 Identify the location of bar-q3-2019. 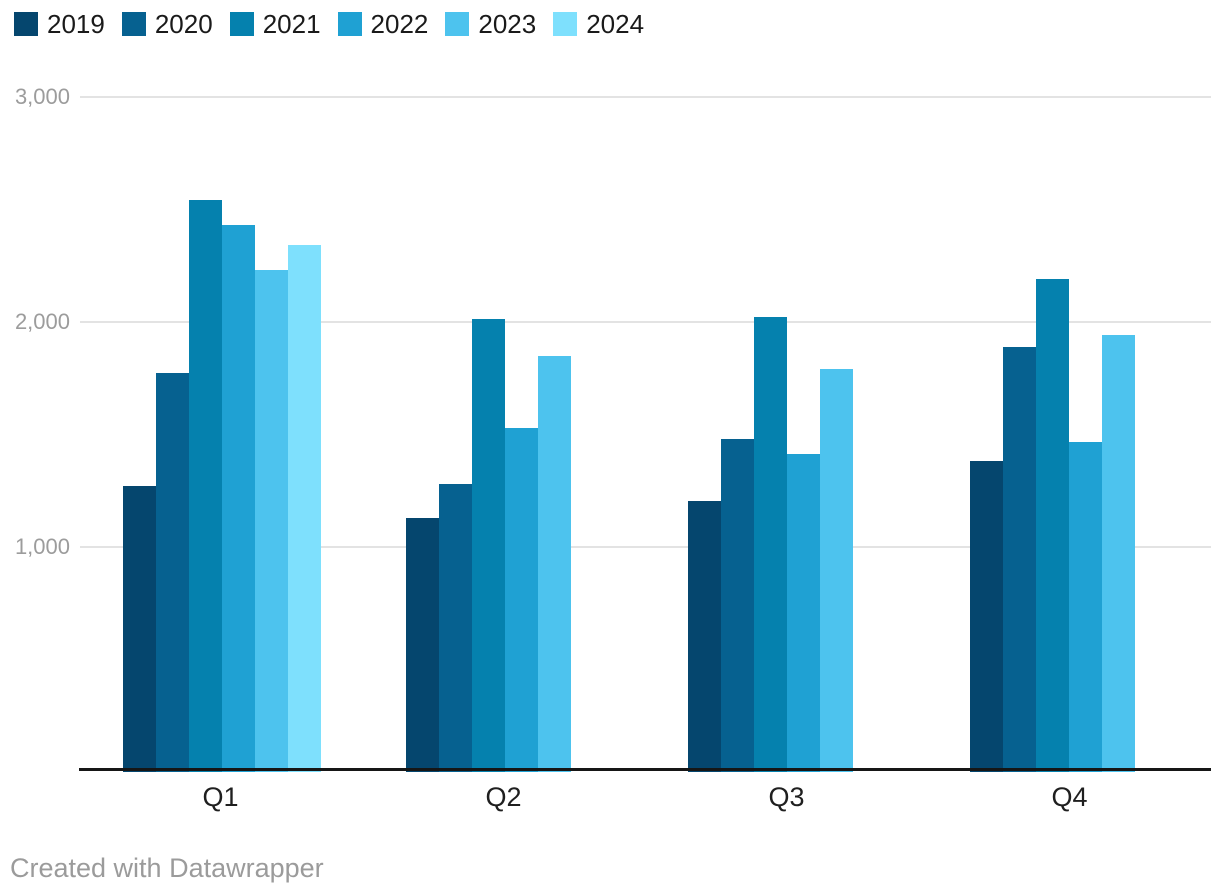
(704, 636).